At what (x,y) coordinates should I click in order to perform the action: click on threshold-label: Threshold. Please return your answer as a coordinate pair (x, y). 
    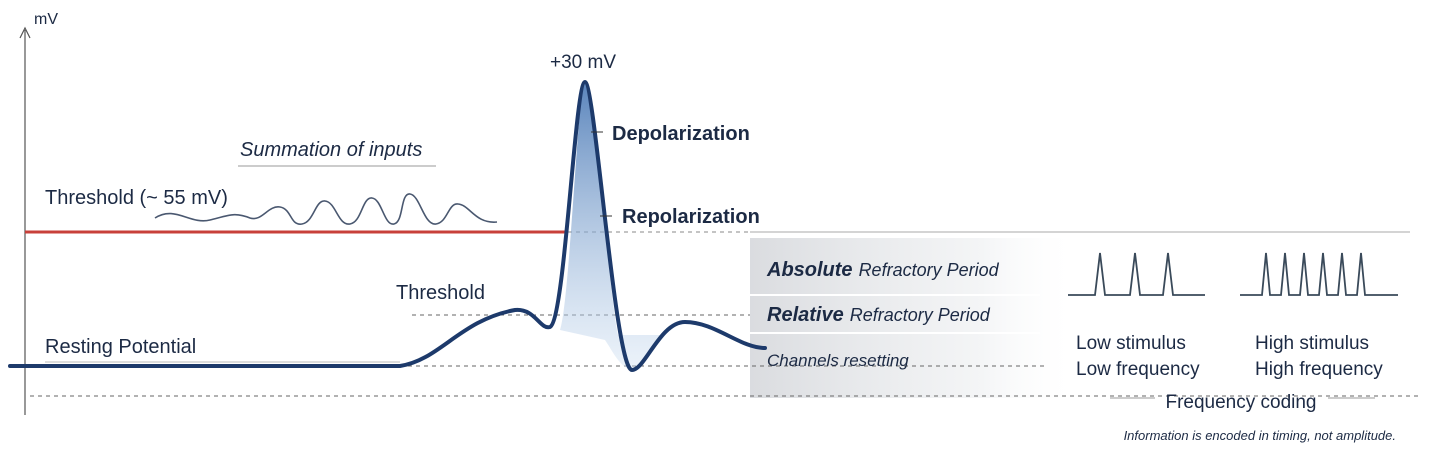
    Looking at the image, I should click on (440, 293).